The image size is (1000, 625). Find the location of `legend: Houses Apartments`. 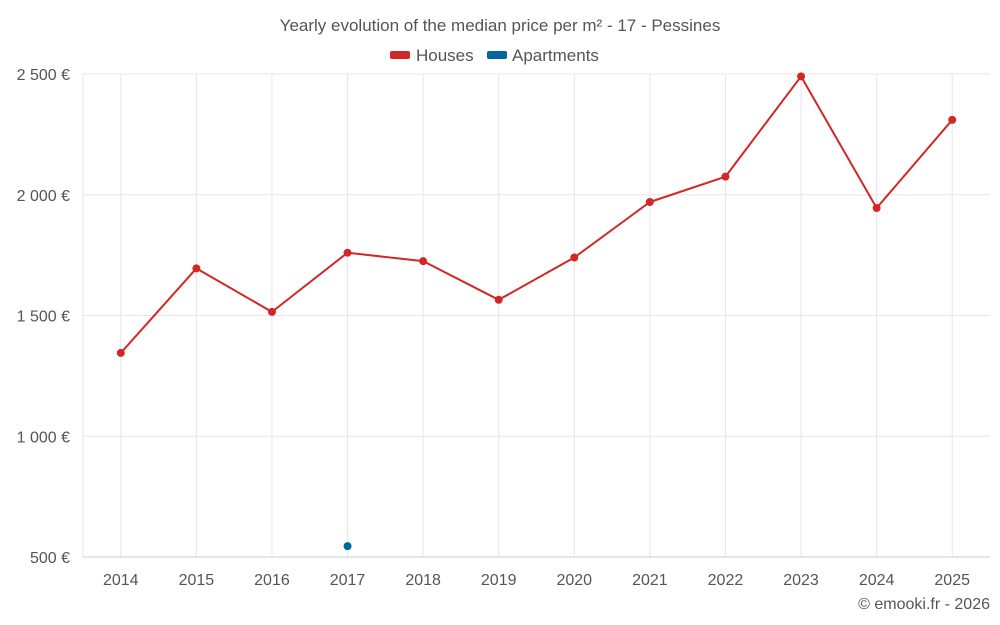

legend: Houses Apartments is located at coordinates (494, 55).